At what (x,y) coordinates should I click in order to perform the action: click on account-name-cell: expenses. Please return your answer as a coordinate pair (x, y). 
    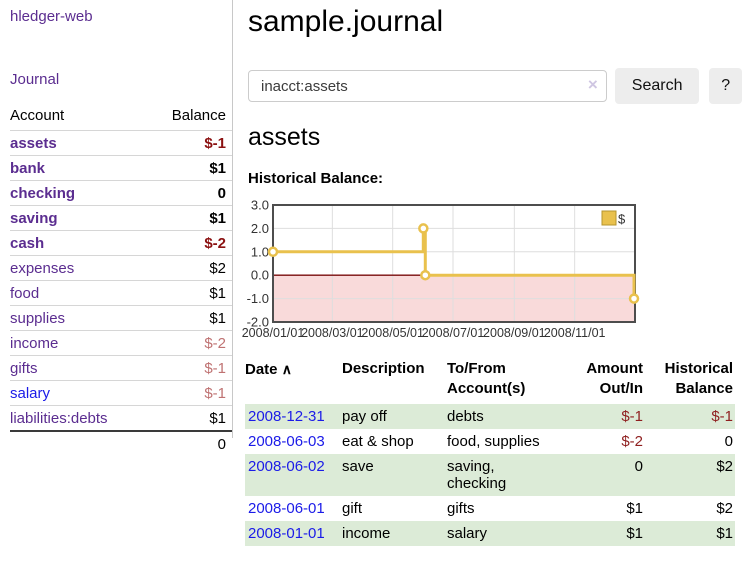
    Looking at the image, I should click on (79, 268).